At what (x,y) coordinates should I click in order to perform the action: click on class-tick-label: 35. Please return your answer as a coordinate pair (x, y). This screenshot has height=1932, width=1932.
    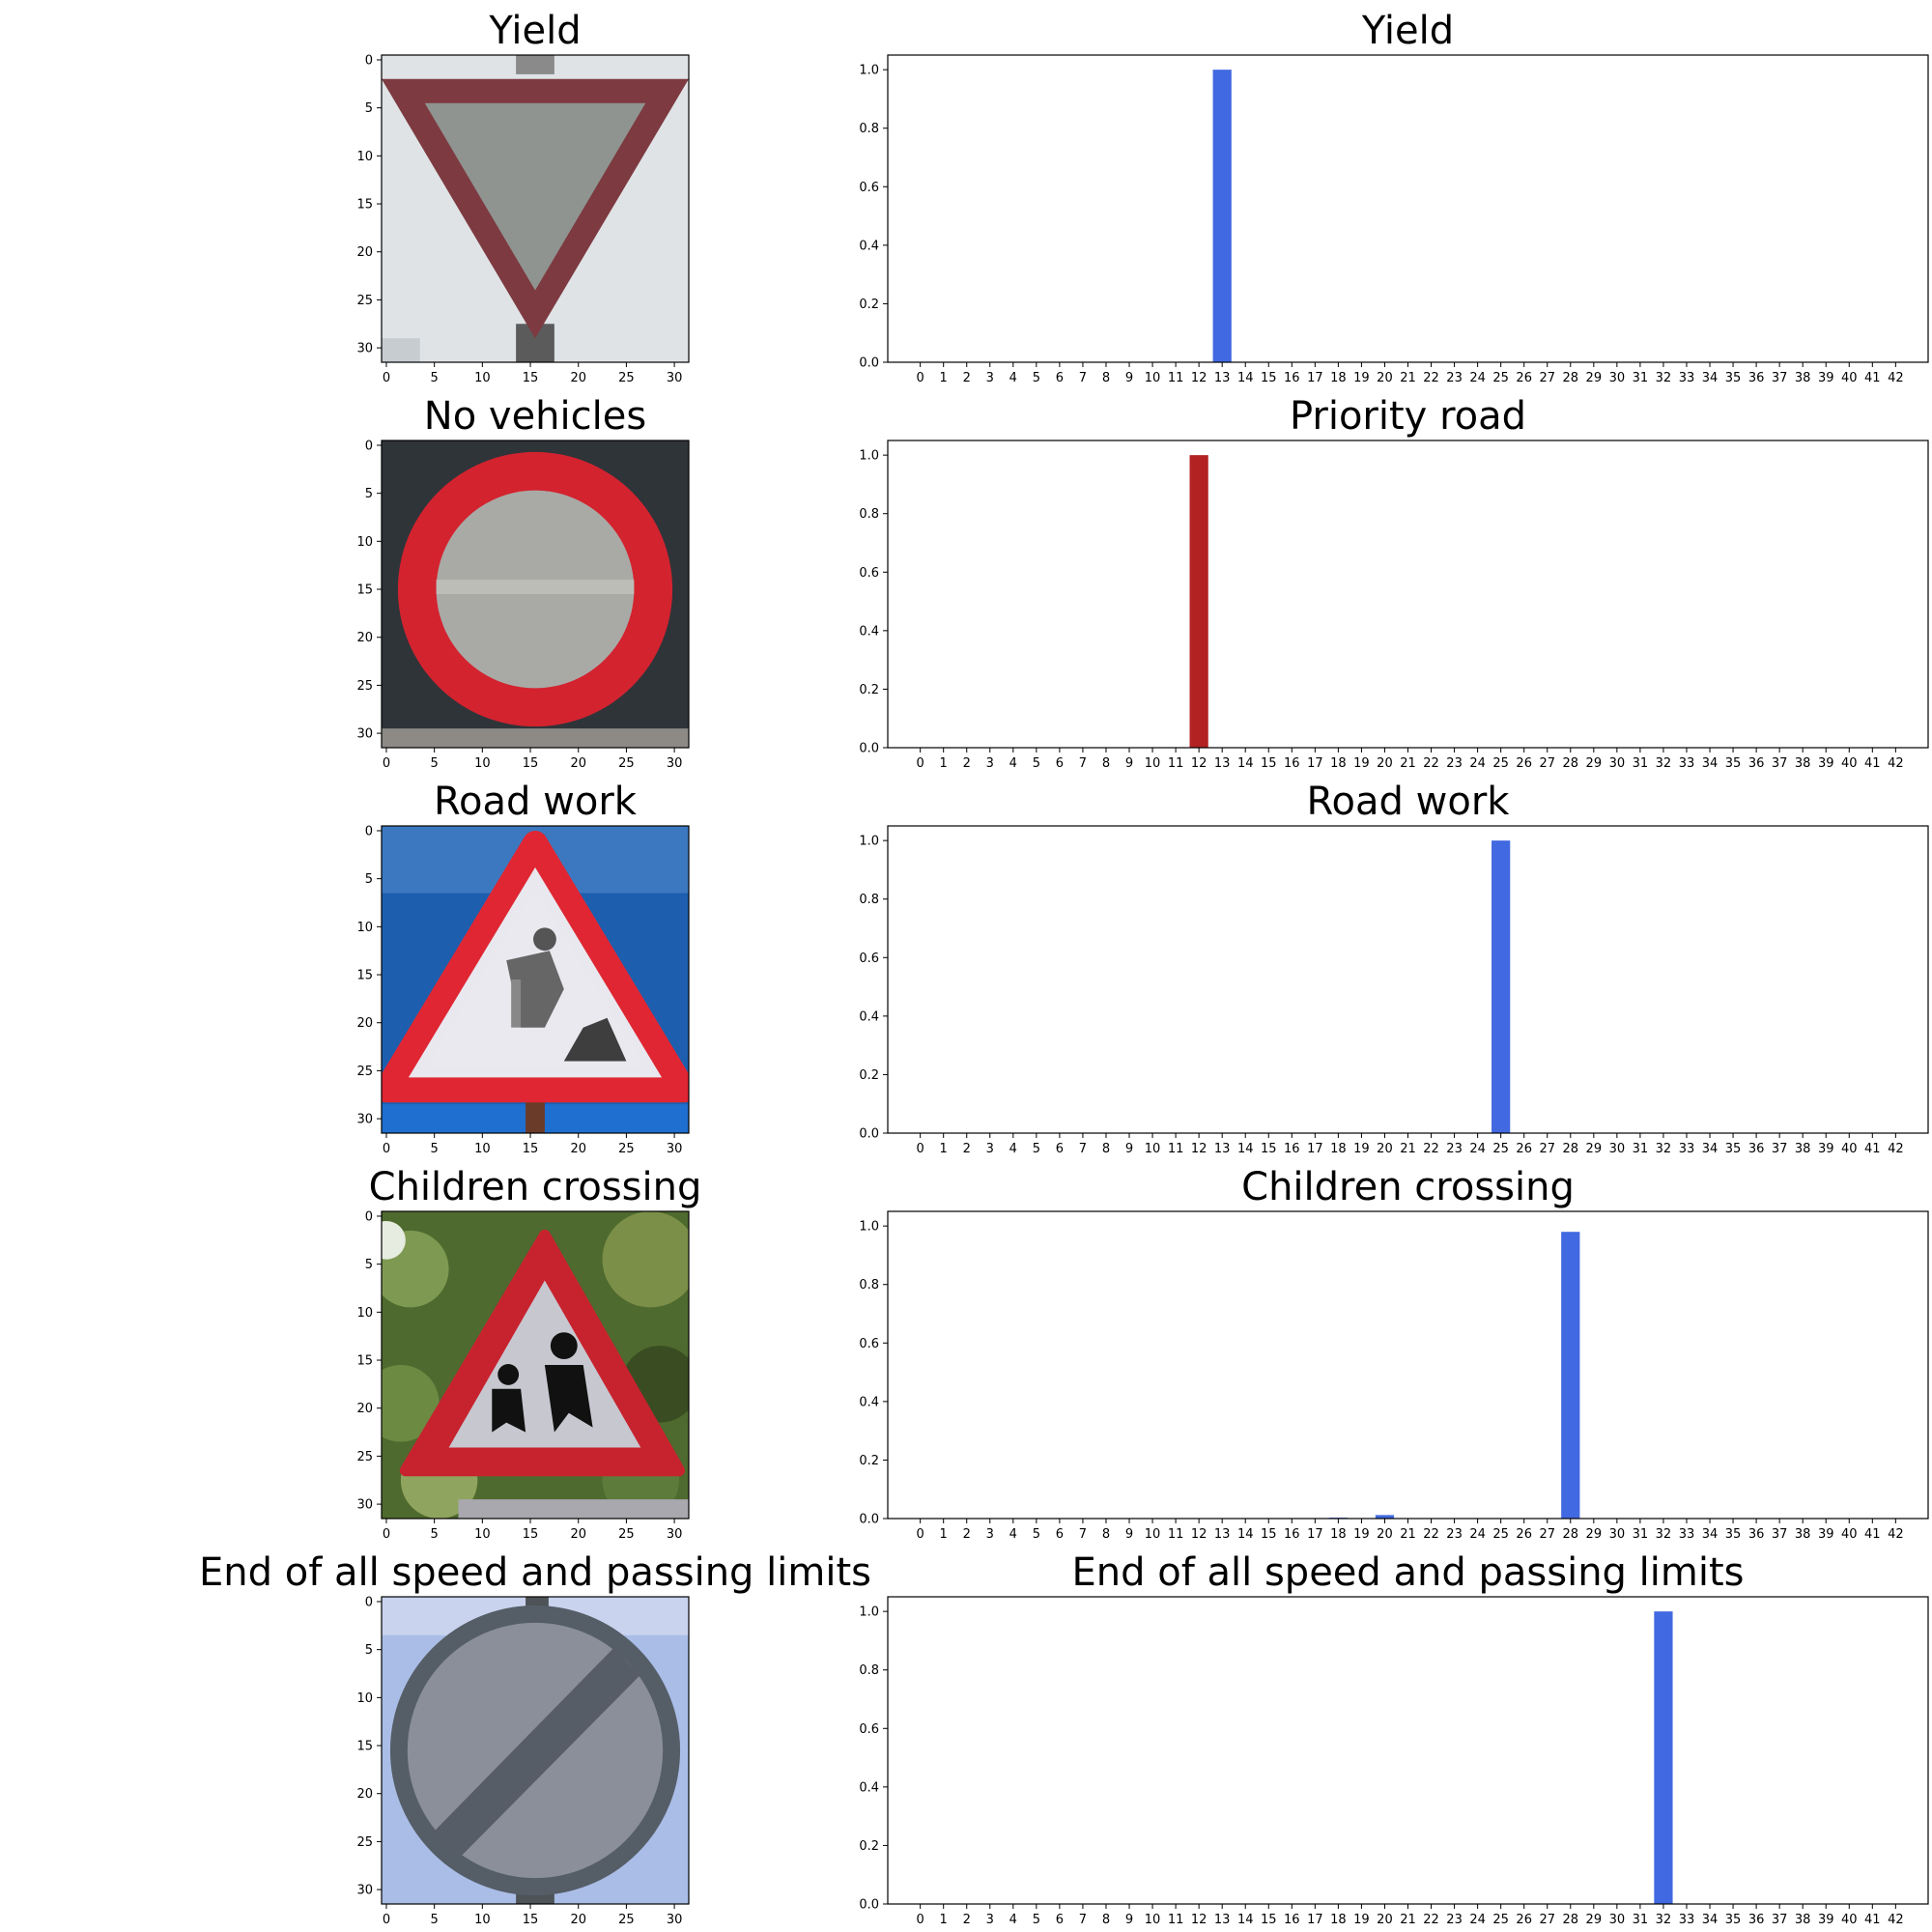
    Looking at the image, I should click on (1733, 1920).